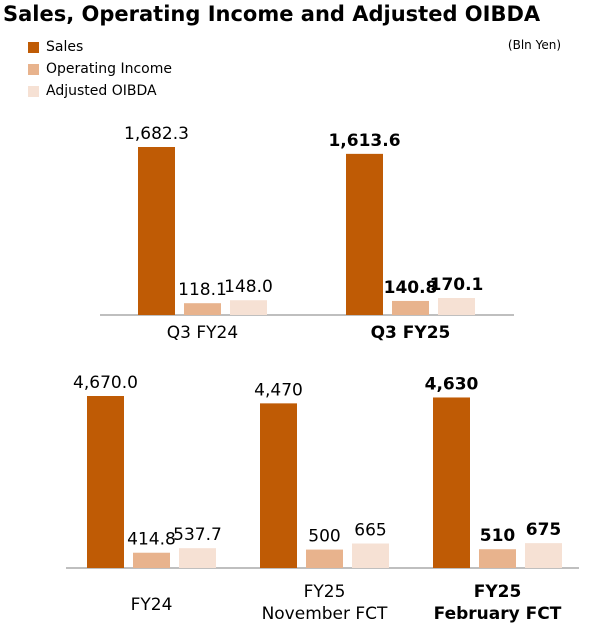 This screenshot has width=589, height=635. What do you see at coordinates (457, 285) in the screenshot?
I see `data-label-adjusted-oibda-2: 170.1` at bounding box center [457, 285].